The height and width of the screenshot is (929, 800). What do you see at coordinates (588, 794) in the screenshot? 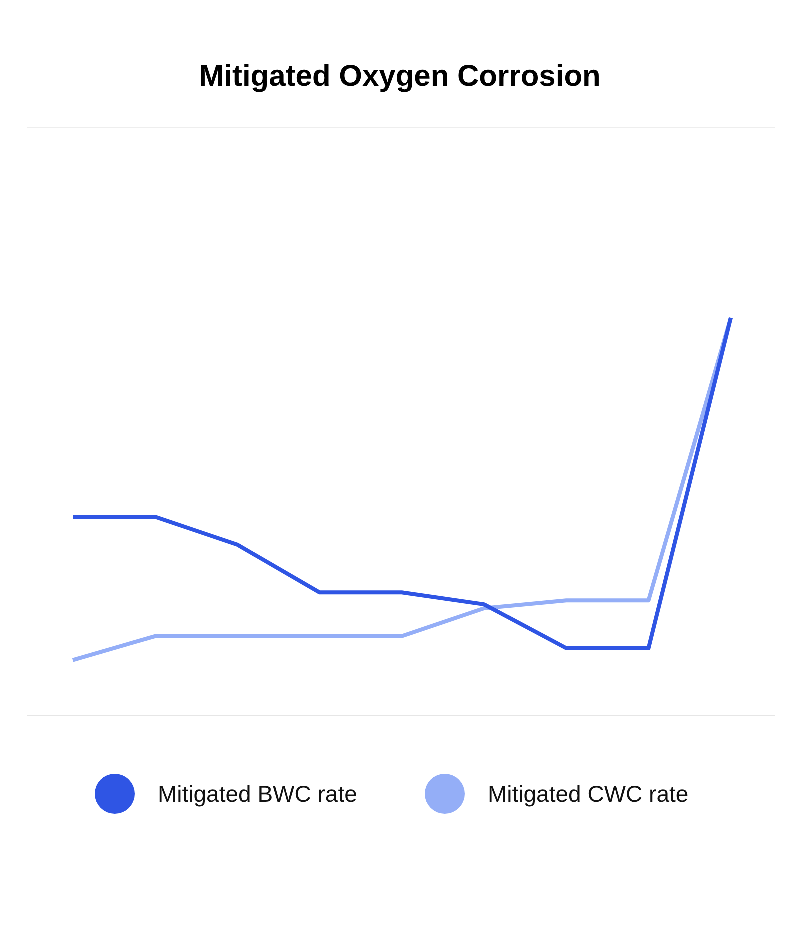
I see `legend-label: Mitigated CWC rate` at bounding box center [588, 794].